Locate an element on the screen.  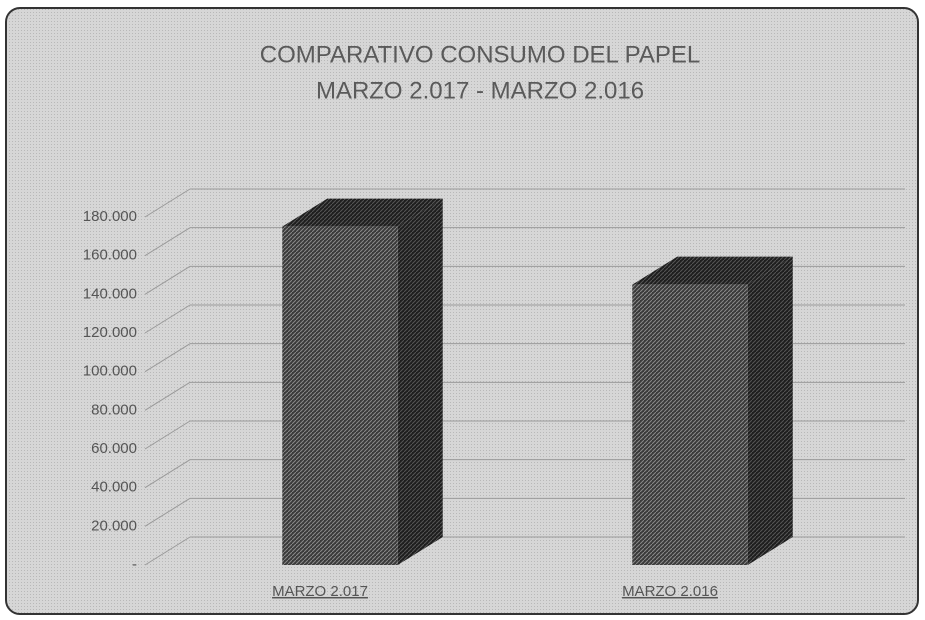
y-tick-label: 120.000 is located at coordinates (110, 332).